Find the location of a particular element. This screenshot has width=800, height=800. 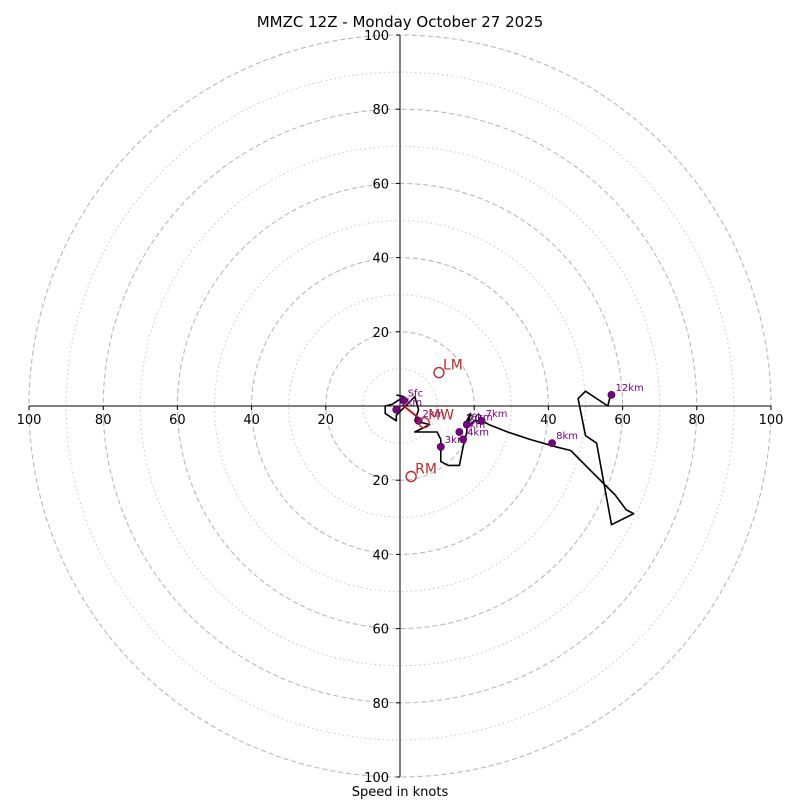

height-markers: Sfc1km2km3km4km5km6km7km8km12km is located at coordinates (518, 417).